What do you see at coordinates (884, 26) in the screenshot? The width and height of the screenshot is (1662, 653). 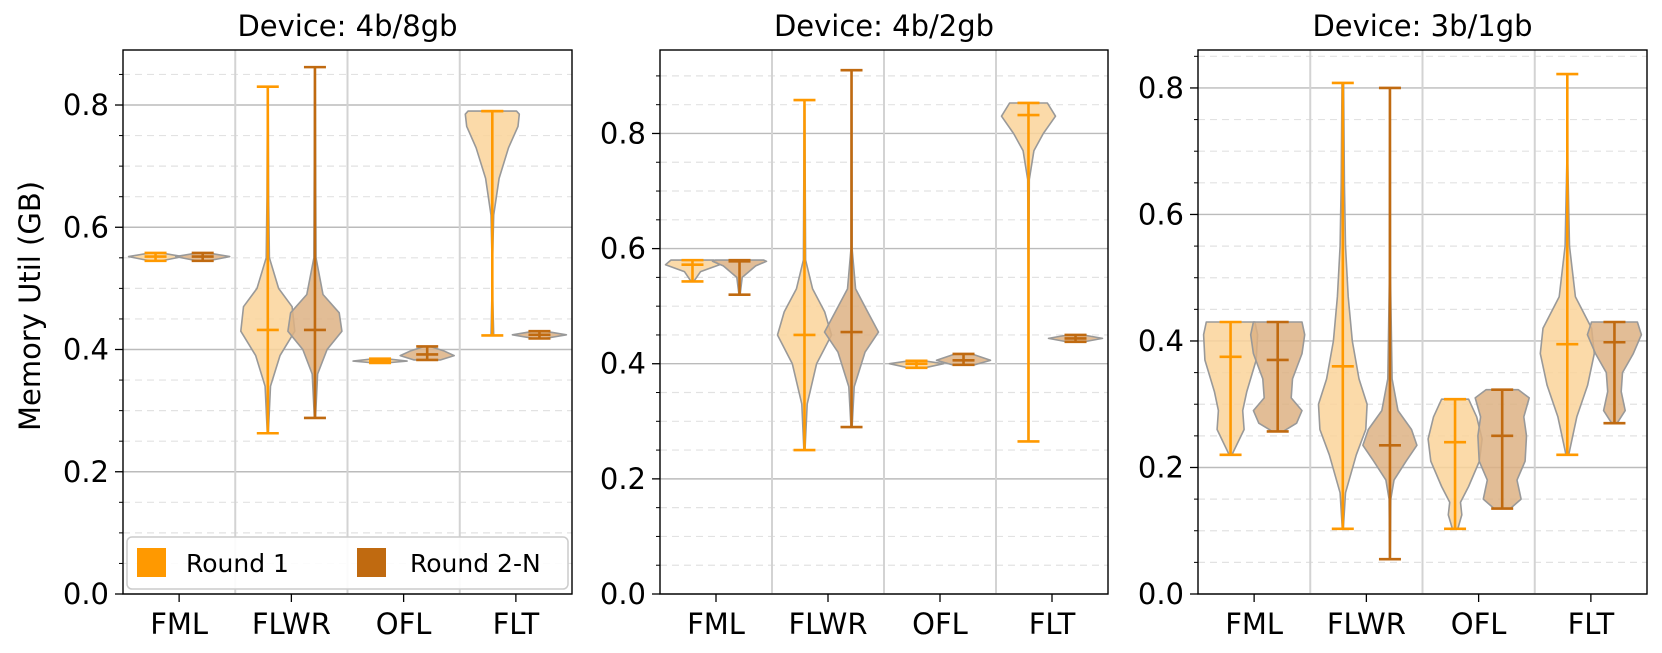 I see `panel-title: Device: 4b/2gb` at bounding box center [884, 26].